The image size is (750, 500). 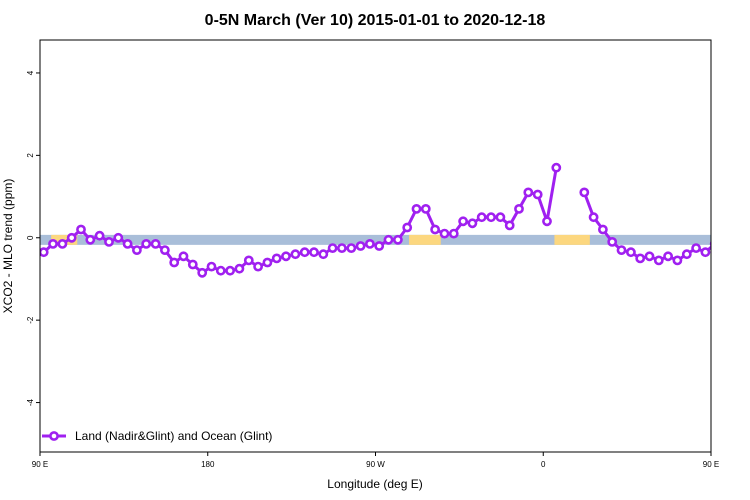 What do you see at coordinates (30, 155) in the screenshot?
I see `y-tick-label: 2` at bounding box center [30, 155].